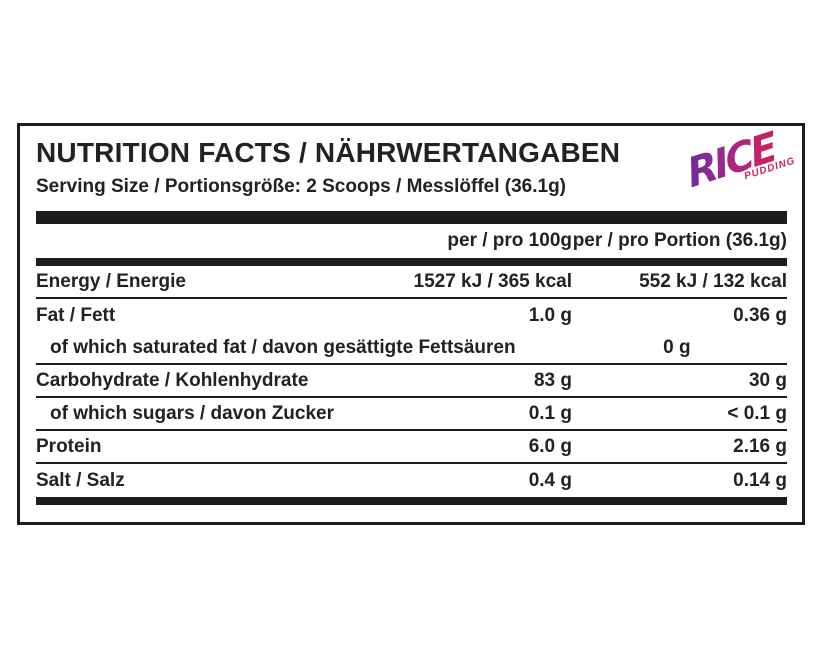 This screenshot has width=823, height=650. What do you see at coordinates (192, 413) in the screenshot?
I see `row-label: of which sugars / davon Zucker` at bounding box center [192, 413].